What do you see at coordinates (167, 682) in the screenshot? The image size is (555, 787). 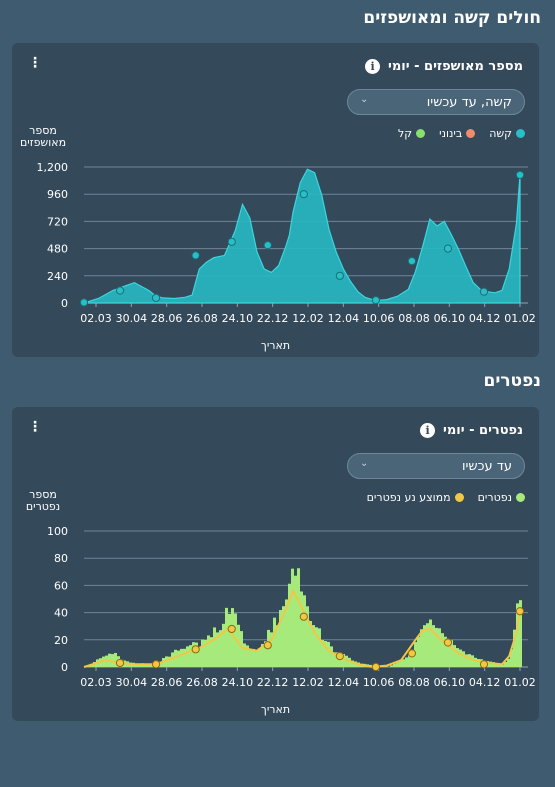 I see `x-tick-label: 28.06` at bounding box center [167, 682].